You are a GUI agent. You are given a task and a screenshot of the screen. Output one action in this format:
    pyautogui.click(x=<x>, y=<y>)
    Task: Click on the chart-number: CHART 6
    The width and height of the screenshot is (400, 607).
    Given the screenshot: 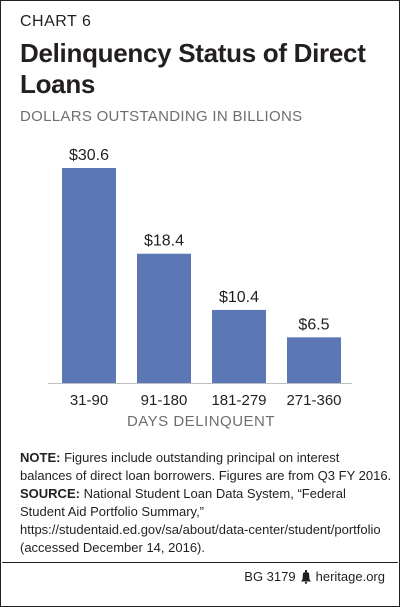 What is the action you would take?
    pyautogui.click(x=56, y=21)
    